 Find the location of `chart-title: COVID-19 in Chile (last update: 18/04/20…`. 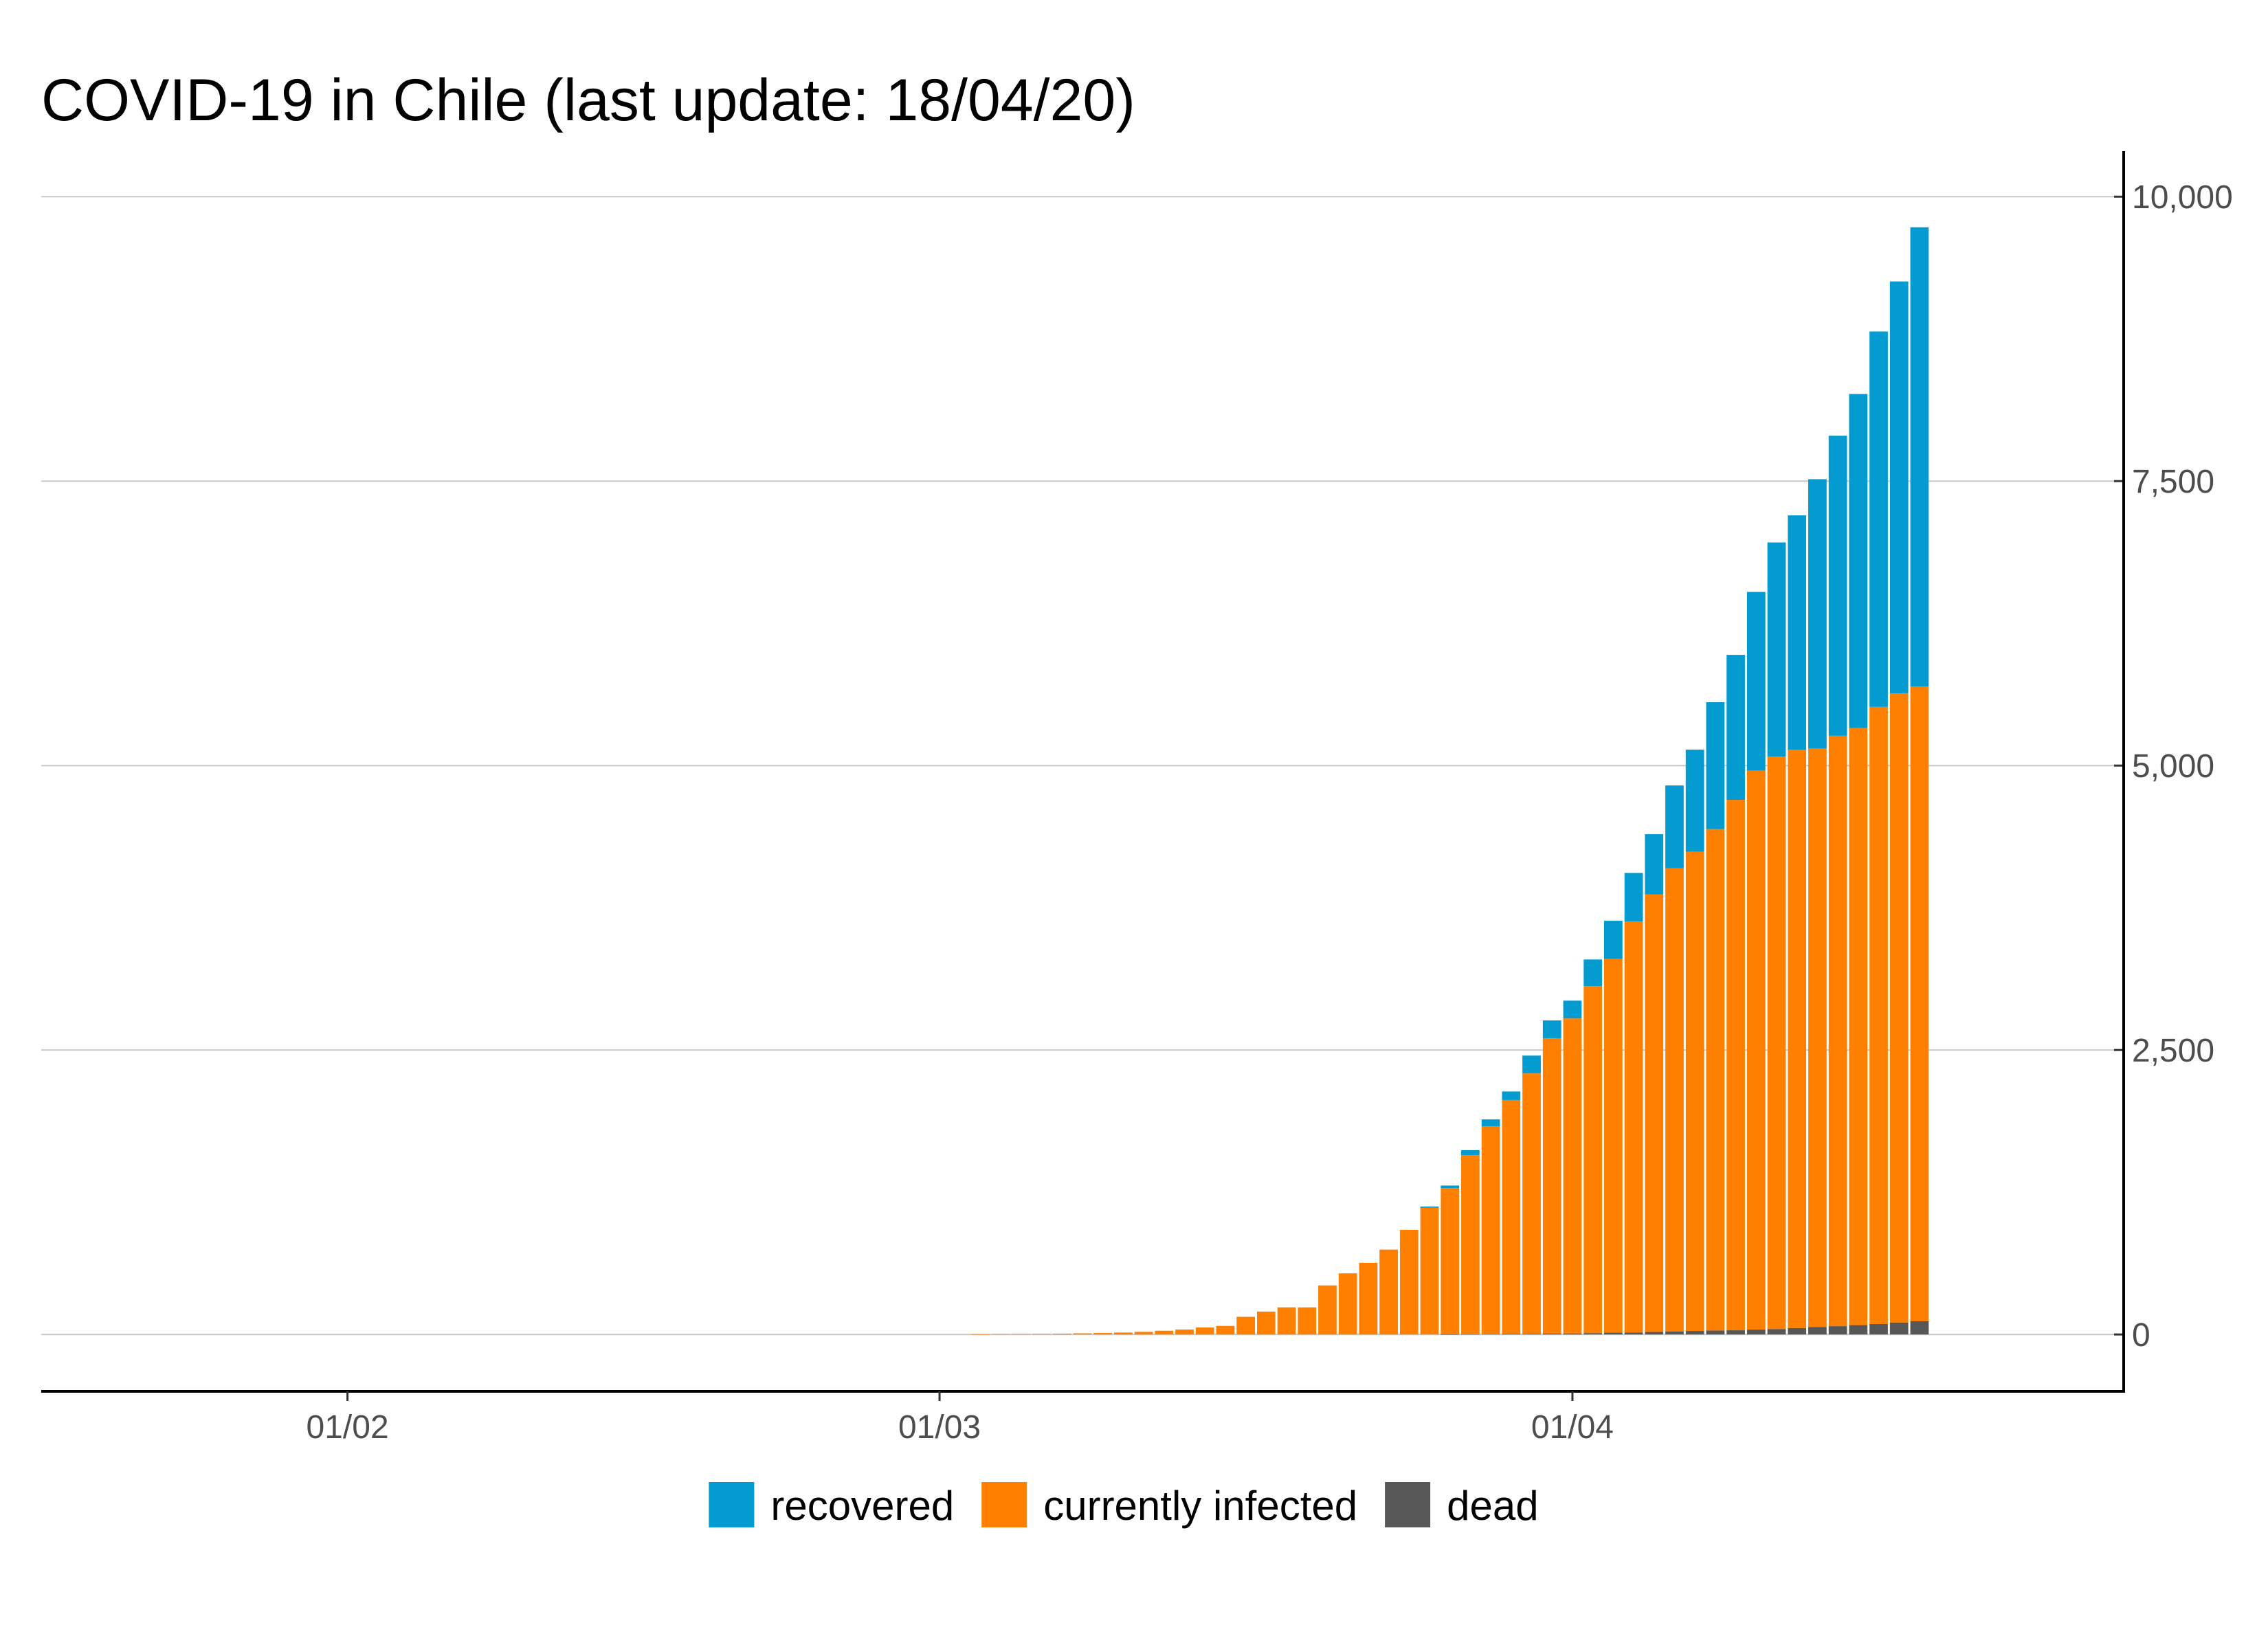

chart-title: COVID-19 in Chile (last update: 18/04/20… is located at coordinates (588, 100).